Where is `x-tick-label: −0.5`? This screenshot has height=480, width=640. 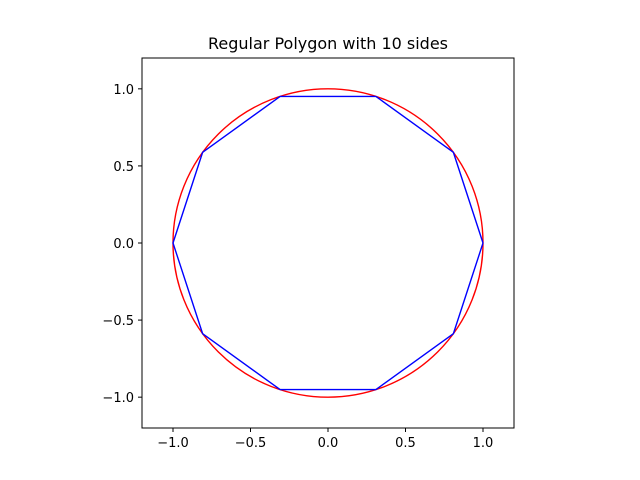 x-tick-label: −0.5 is located at coordinates (251, 443).